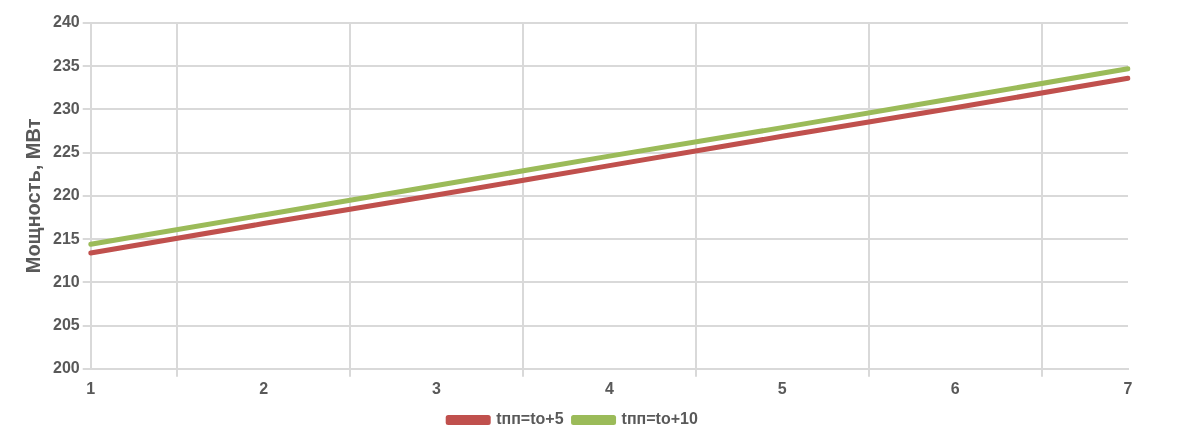 This screenshot has height=448, width=1178. I want to click on legend-label: tпп=to+10, so click(659, 419).